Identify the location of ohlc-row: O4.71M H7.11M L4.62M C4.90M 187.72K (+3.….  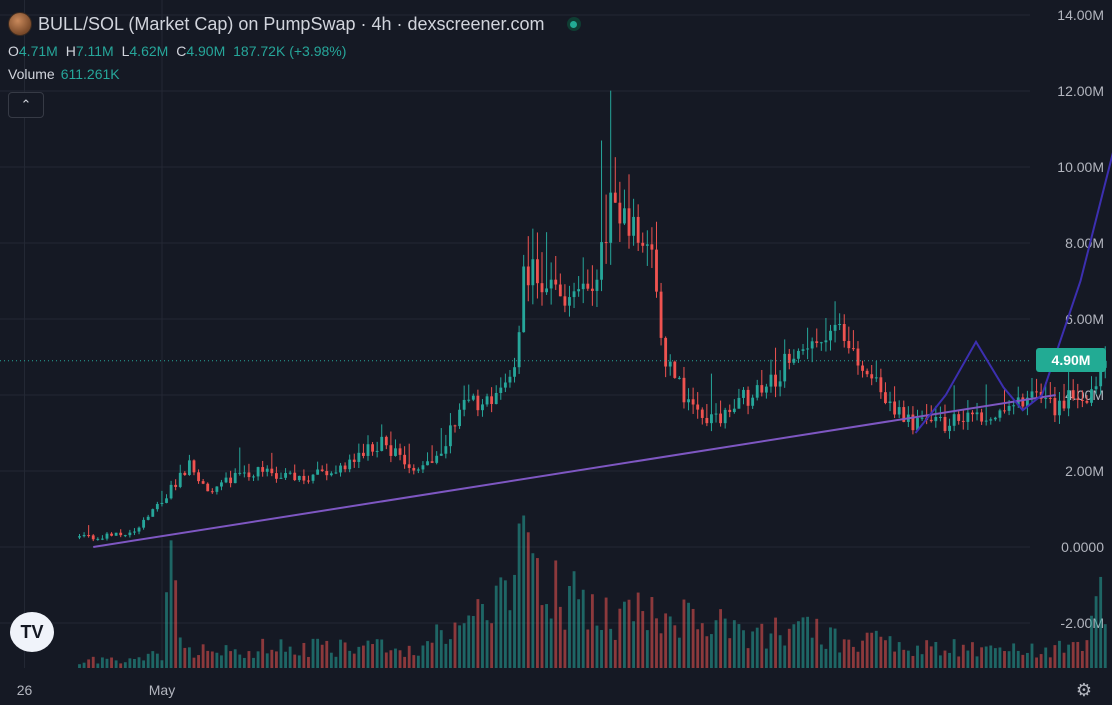
(294, 51).